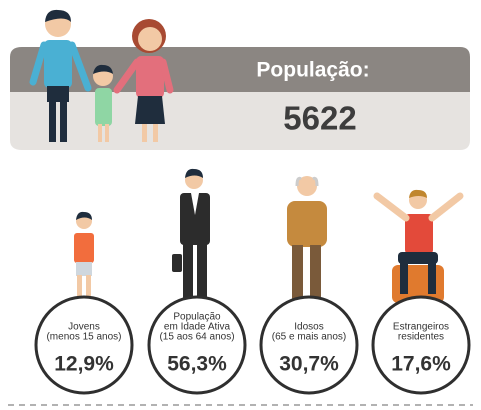  What do you see at coordinates (197, 364) in the screenshot?
I see `group-value: 56,3%` at bounding box center [197, 364].